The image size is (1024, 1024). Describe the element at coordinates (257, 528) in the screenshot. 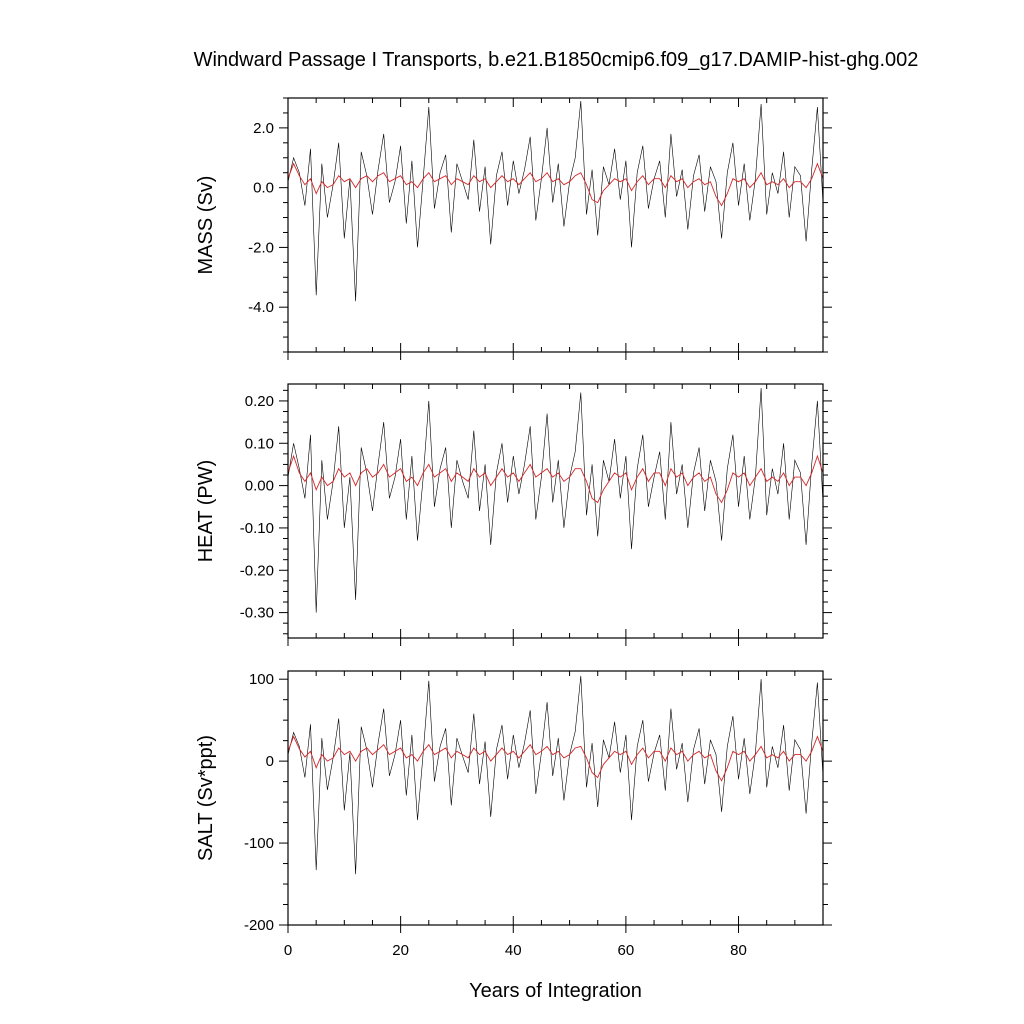

I see `y-tick-label: -0.10` at that location.